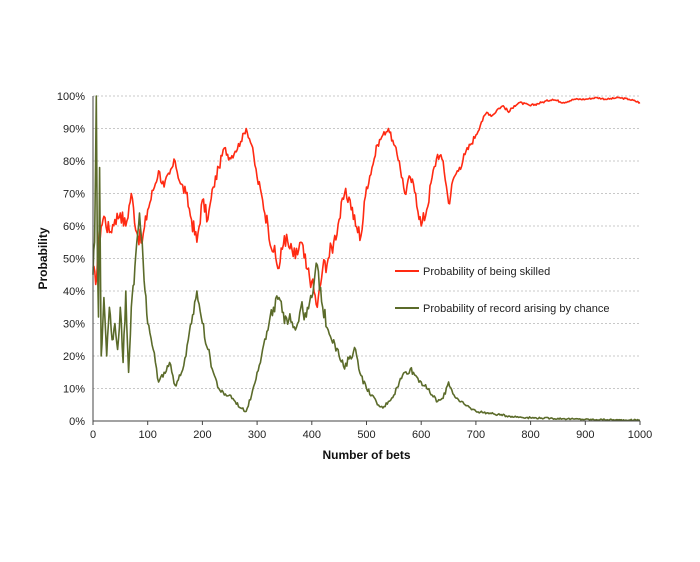 The height and width of the screenshot is (562, 700). What do you see at coordinates (74, 292) in the screenshot?
I see `y-tick-label: 40%` at bounding box center [74, 292].